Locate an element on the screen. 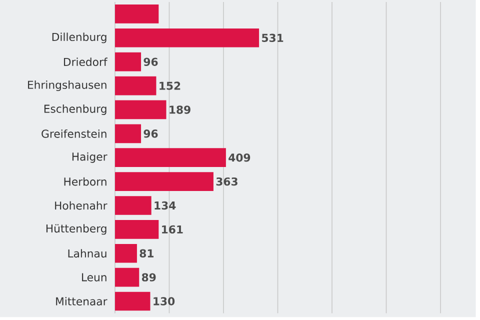 The image size is (480, 320). data-label: 89 is located at coordinates (149, 277).